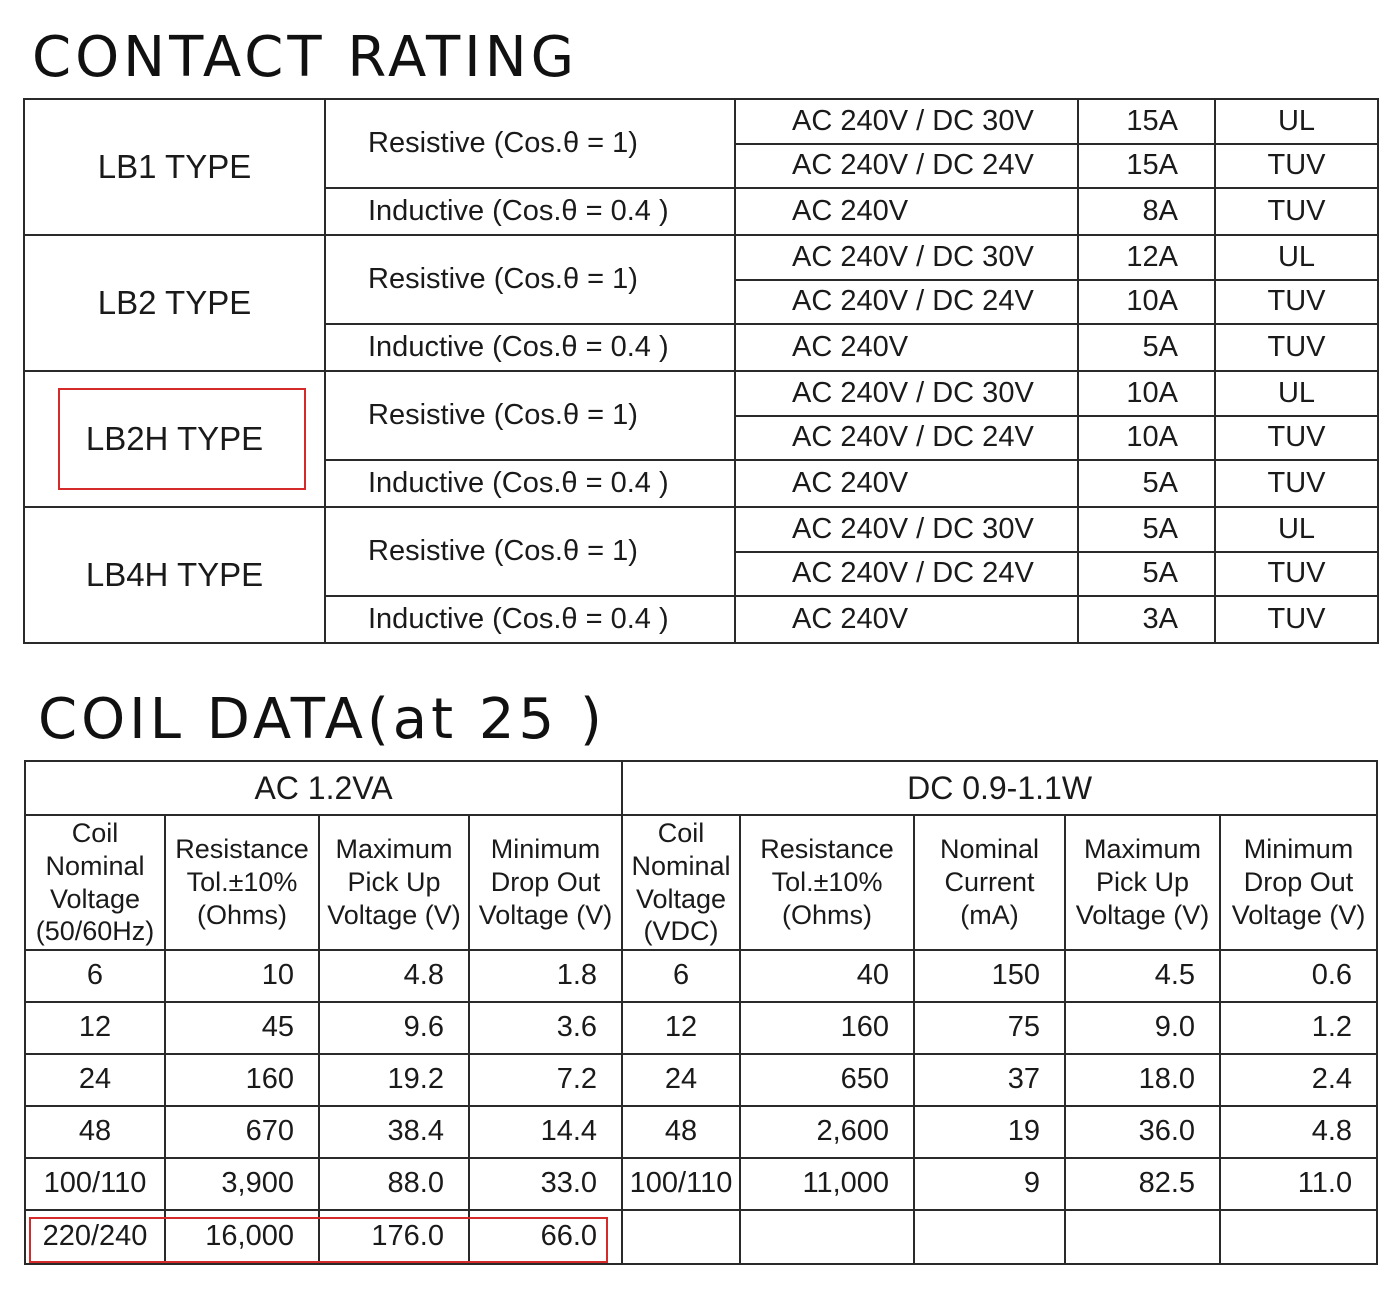  I want to click on coil-row: 12 45 9.6 3.6 12 160 75 9.0 1.2, so click(701, 1028).